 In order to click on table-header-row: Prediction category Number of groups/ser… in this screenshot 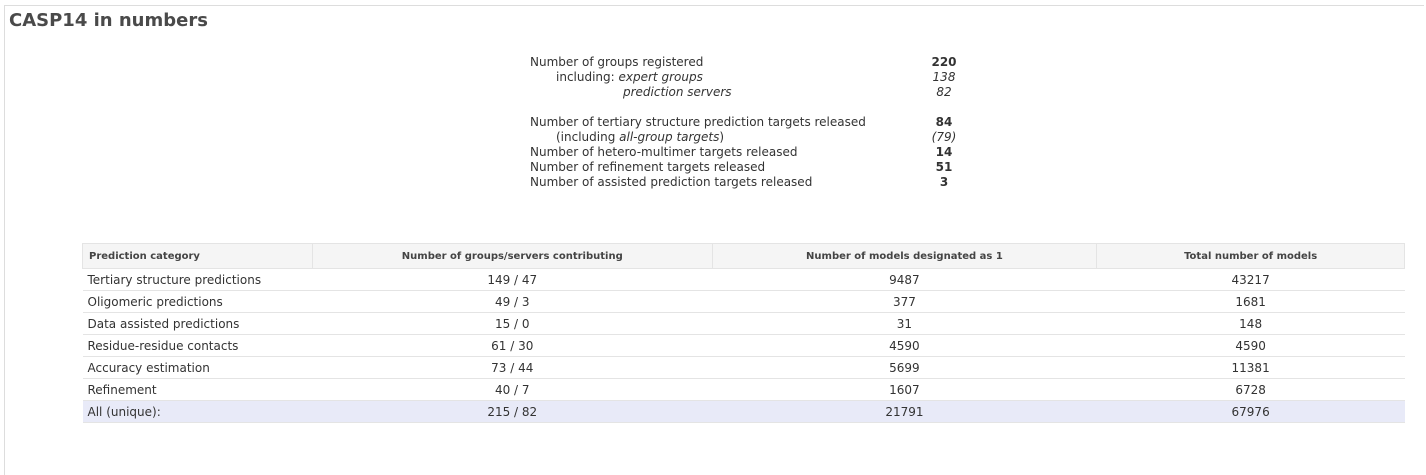, I will do `click(743, 256)`.